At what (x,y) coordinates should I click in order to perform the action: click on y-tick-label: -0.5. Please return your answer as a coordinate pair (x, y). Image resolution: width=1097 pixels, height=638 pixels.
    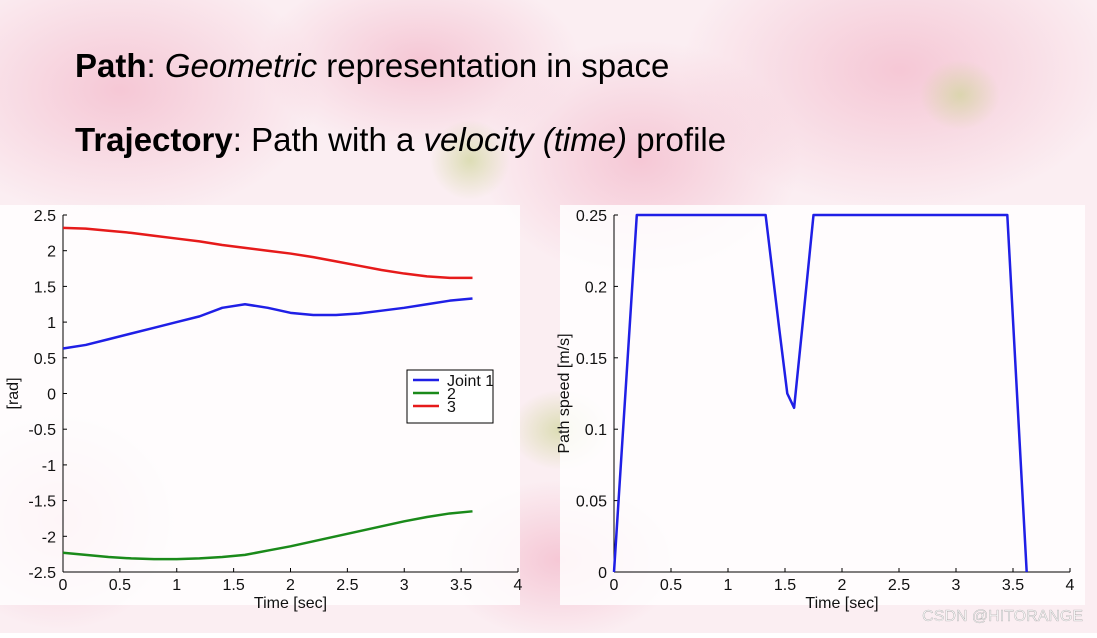
    Looking at the image, I should click on (42, 430).